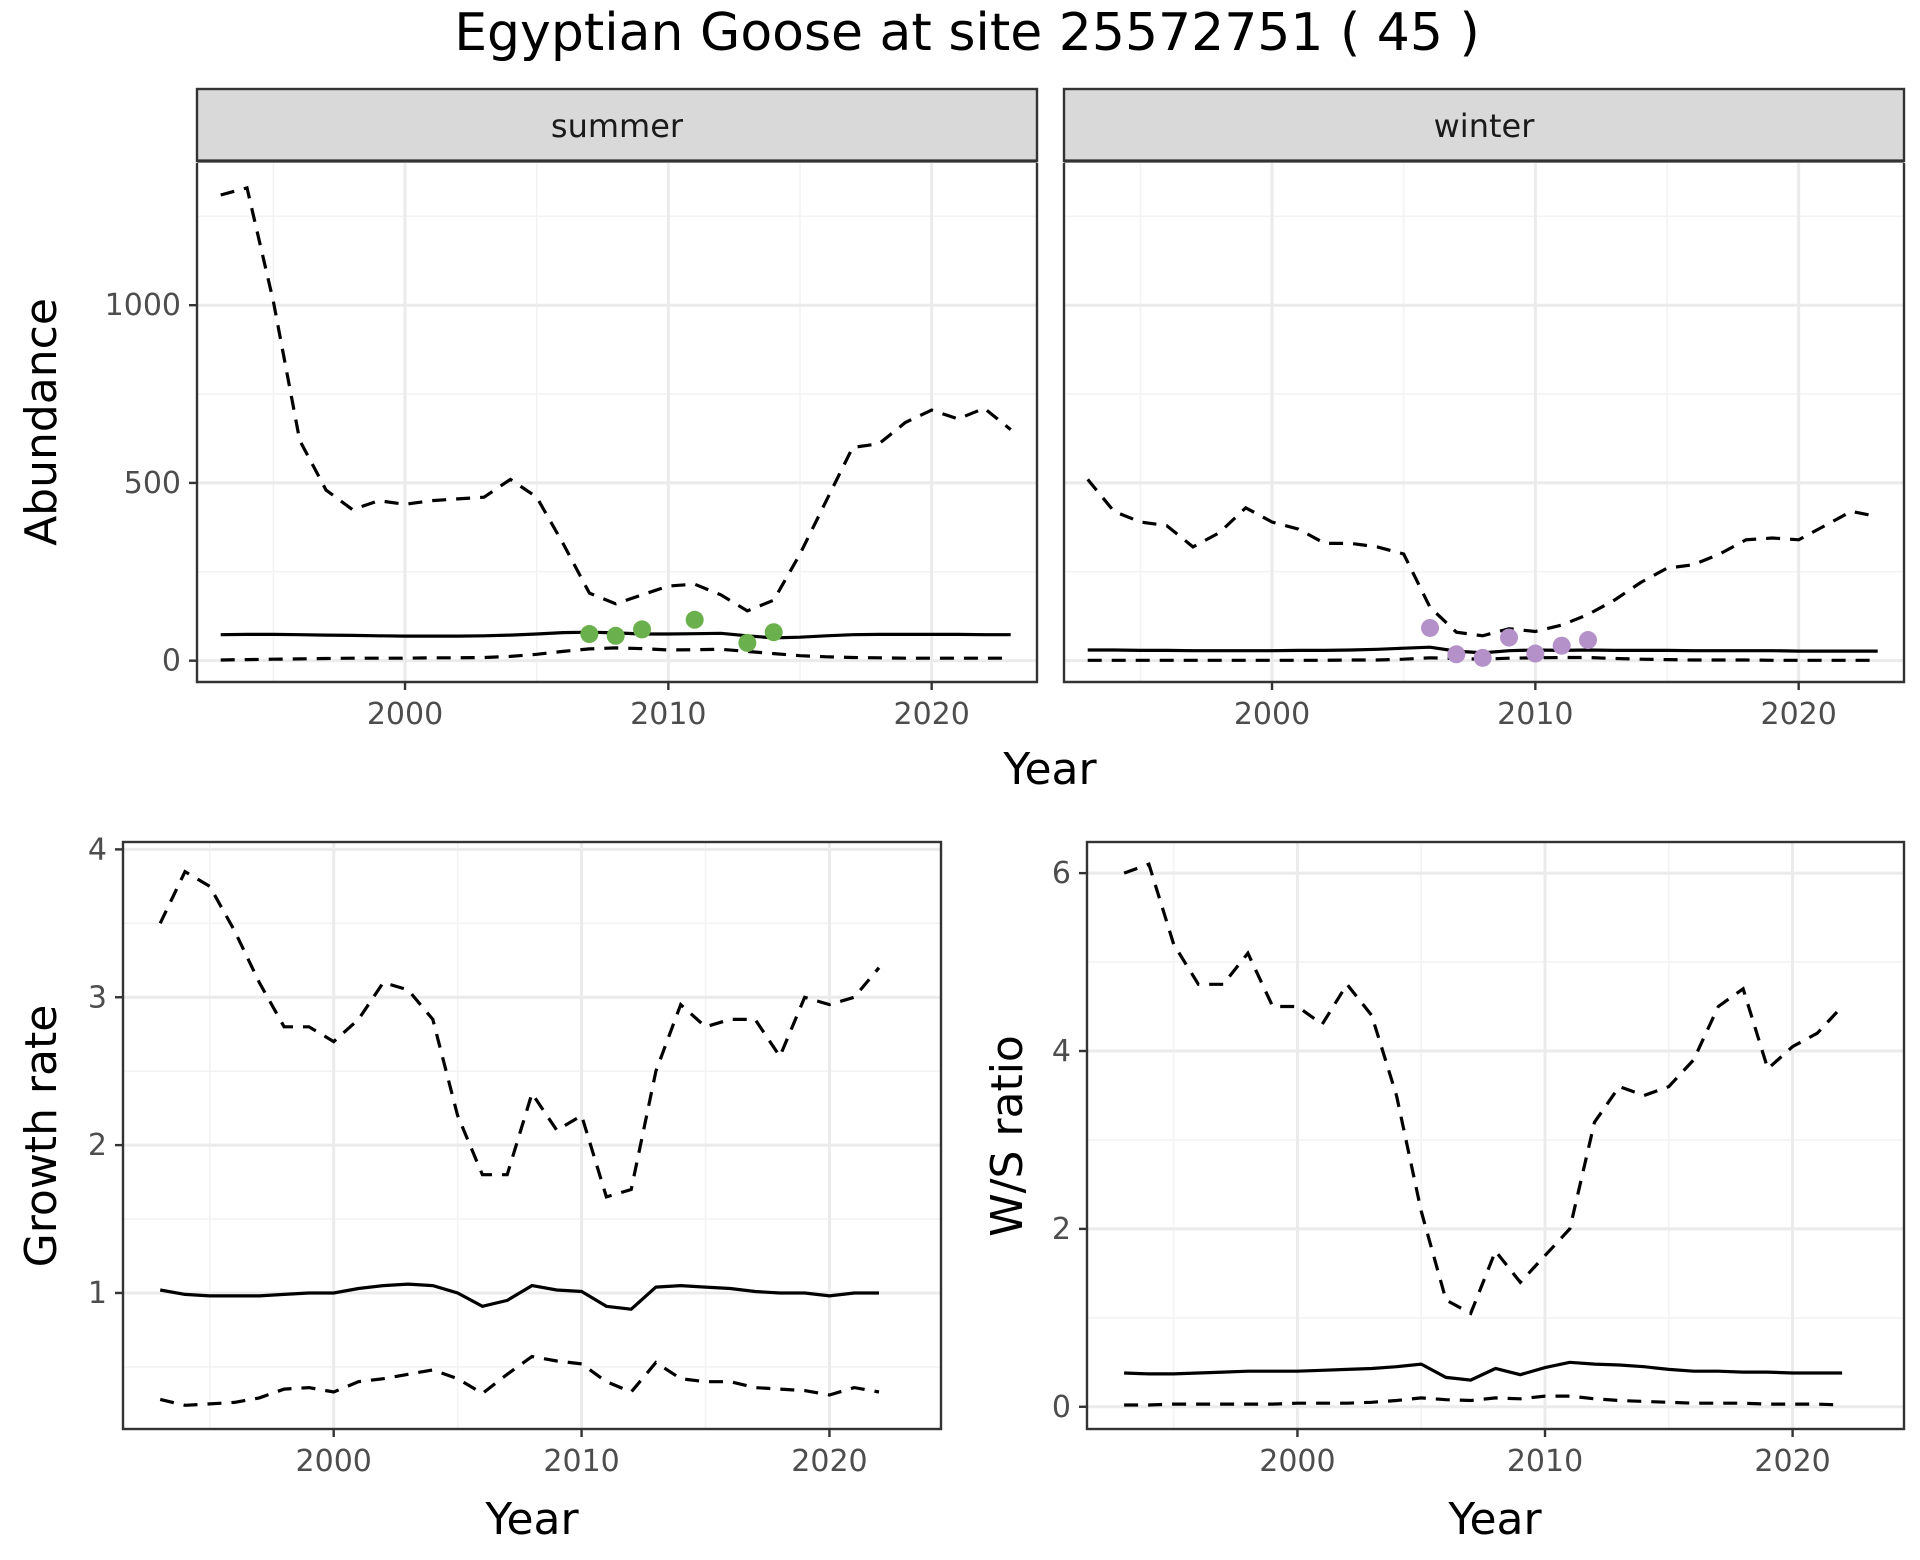  I want to click on facet-strip-label: winter, so click(1485, 126).